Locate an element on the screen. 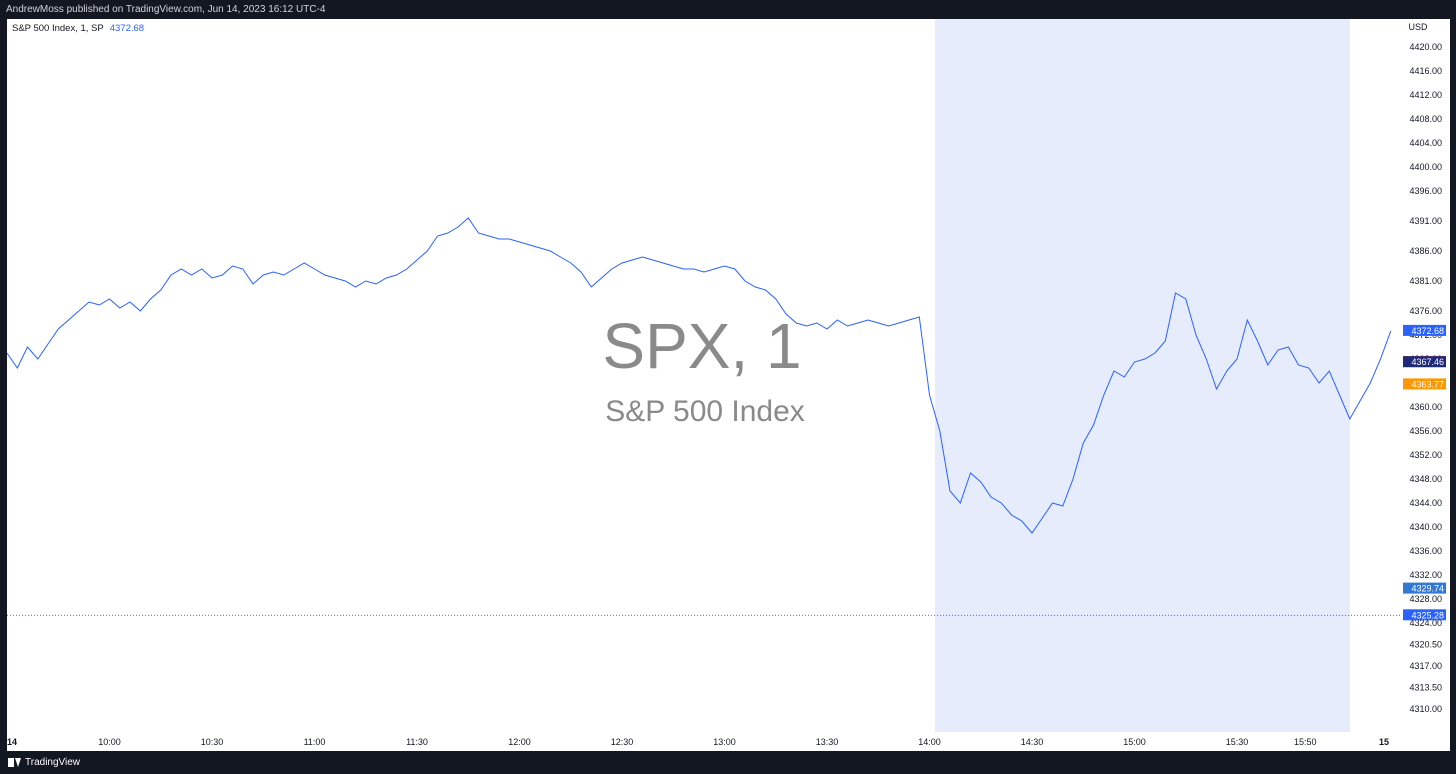 The width and height of the screenshot is (1456, 774). y-tick-label: 4400.00 is located at coordinates (1425, 167).